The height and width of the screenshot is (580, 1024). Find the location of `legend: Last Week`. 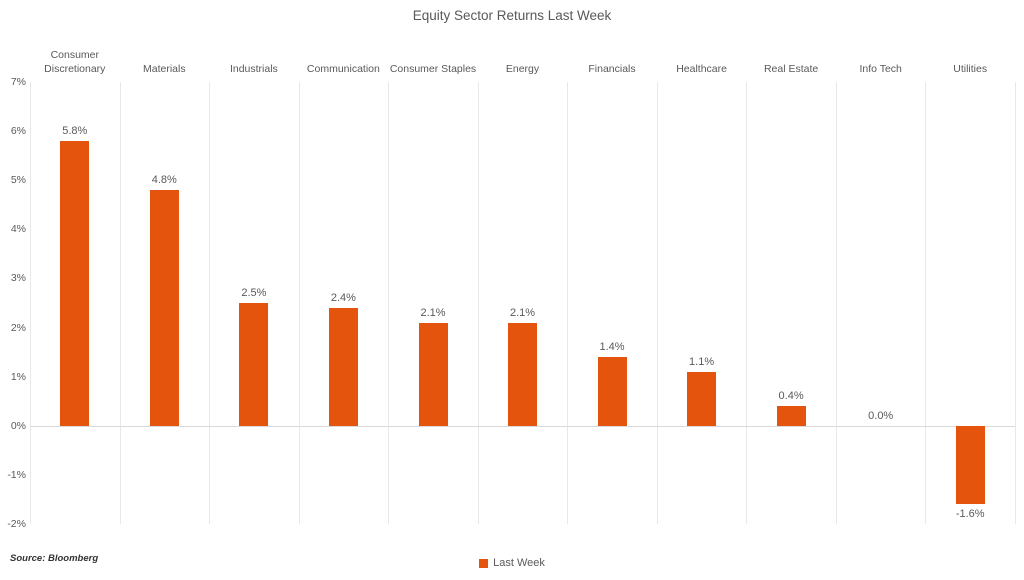

legend: Last Week is located at coordinates (512, 563).